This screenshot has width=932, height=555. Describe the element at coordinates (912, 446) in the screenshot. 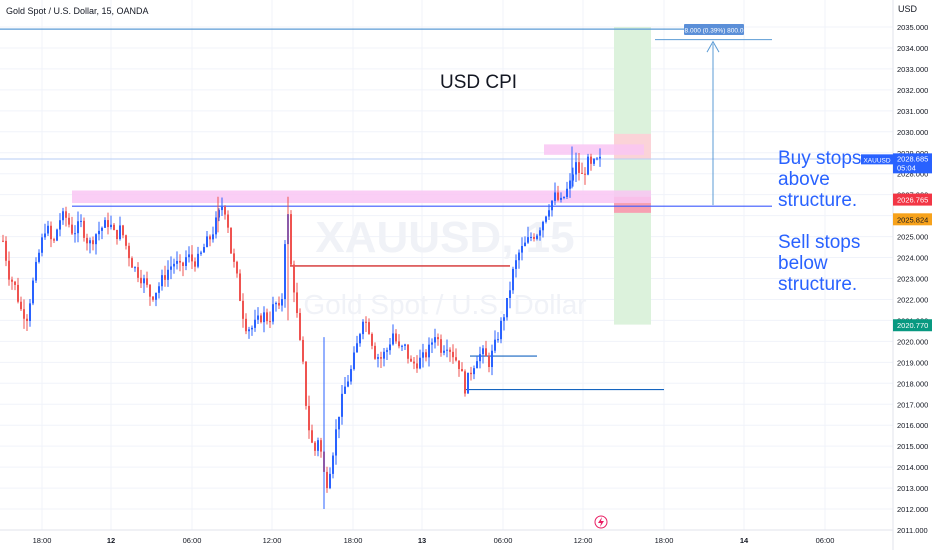

I see `price-tick-label: 2015.000` at that location.